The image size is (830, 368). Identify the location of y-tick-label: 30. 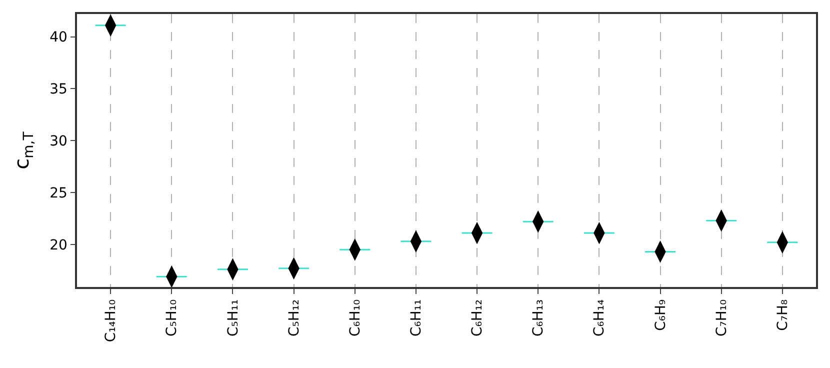
(59, 142).